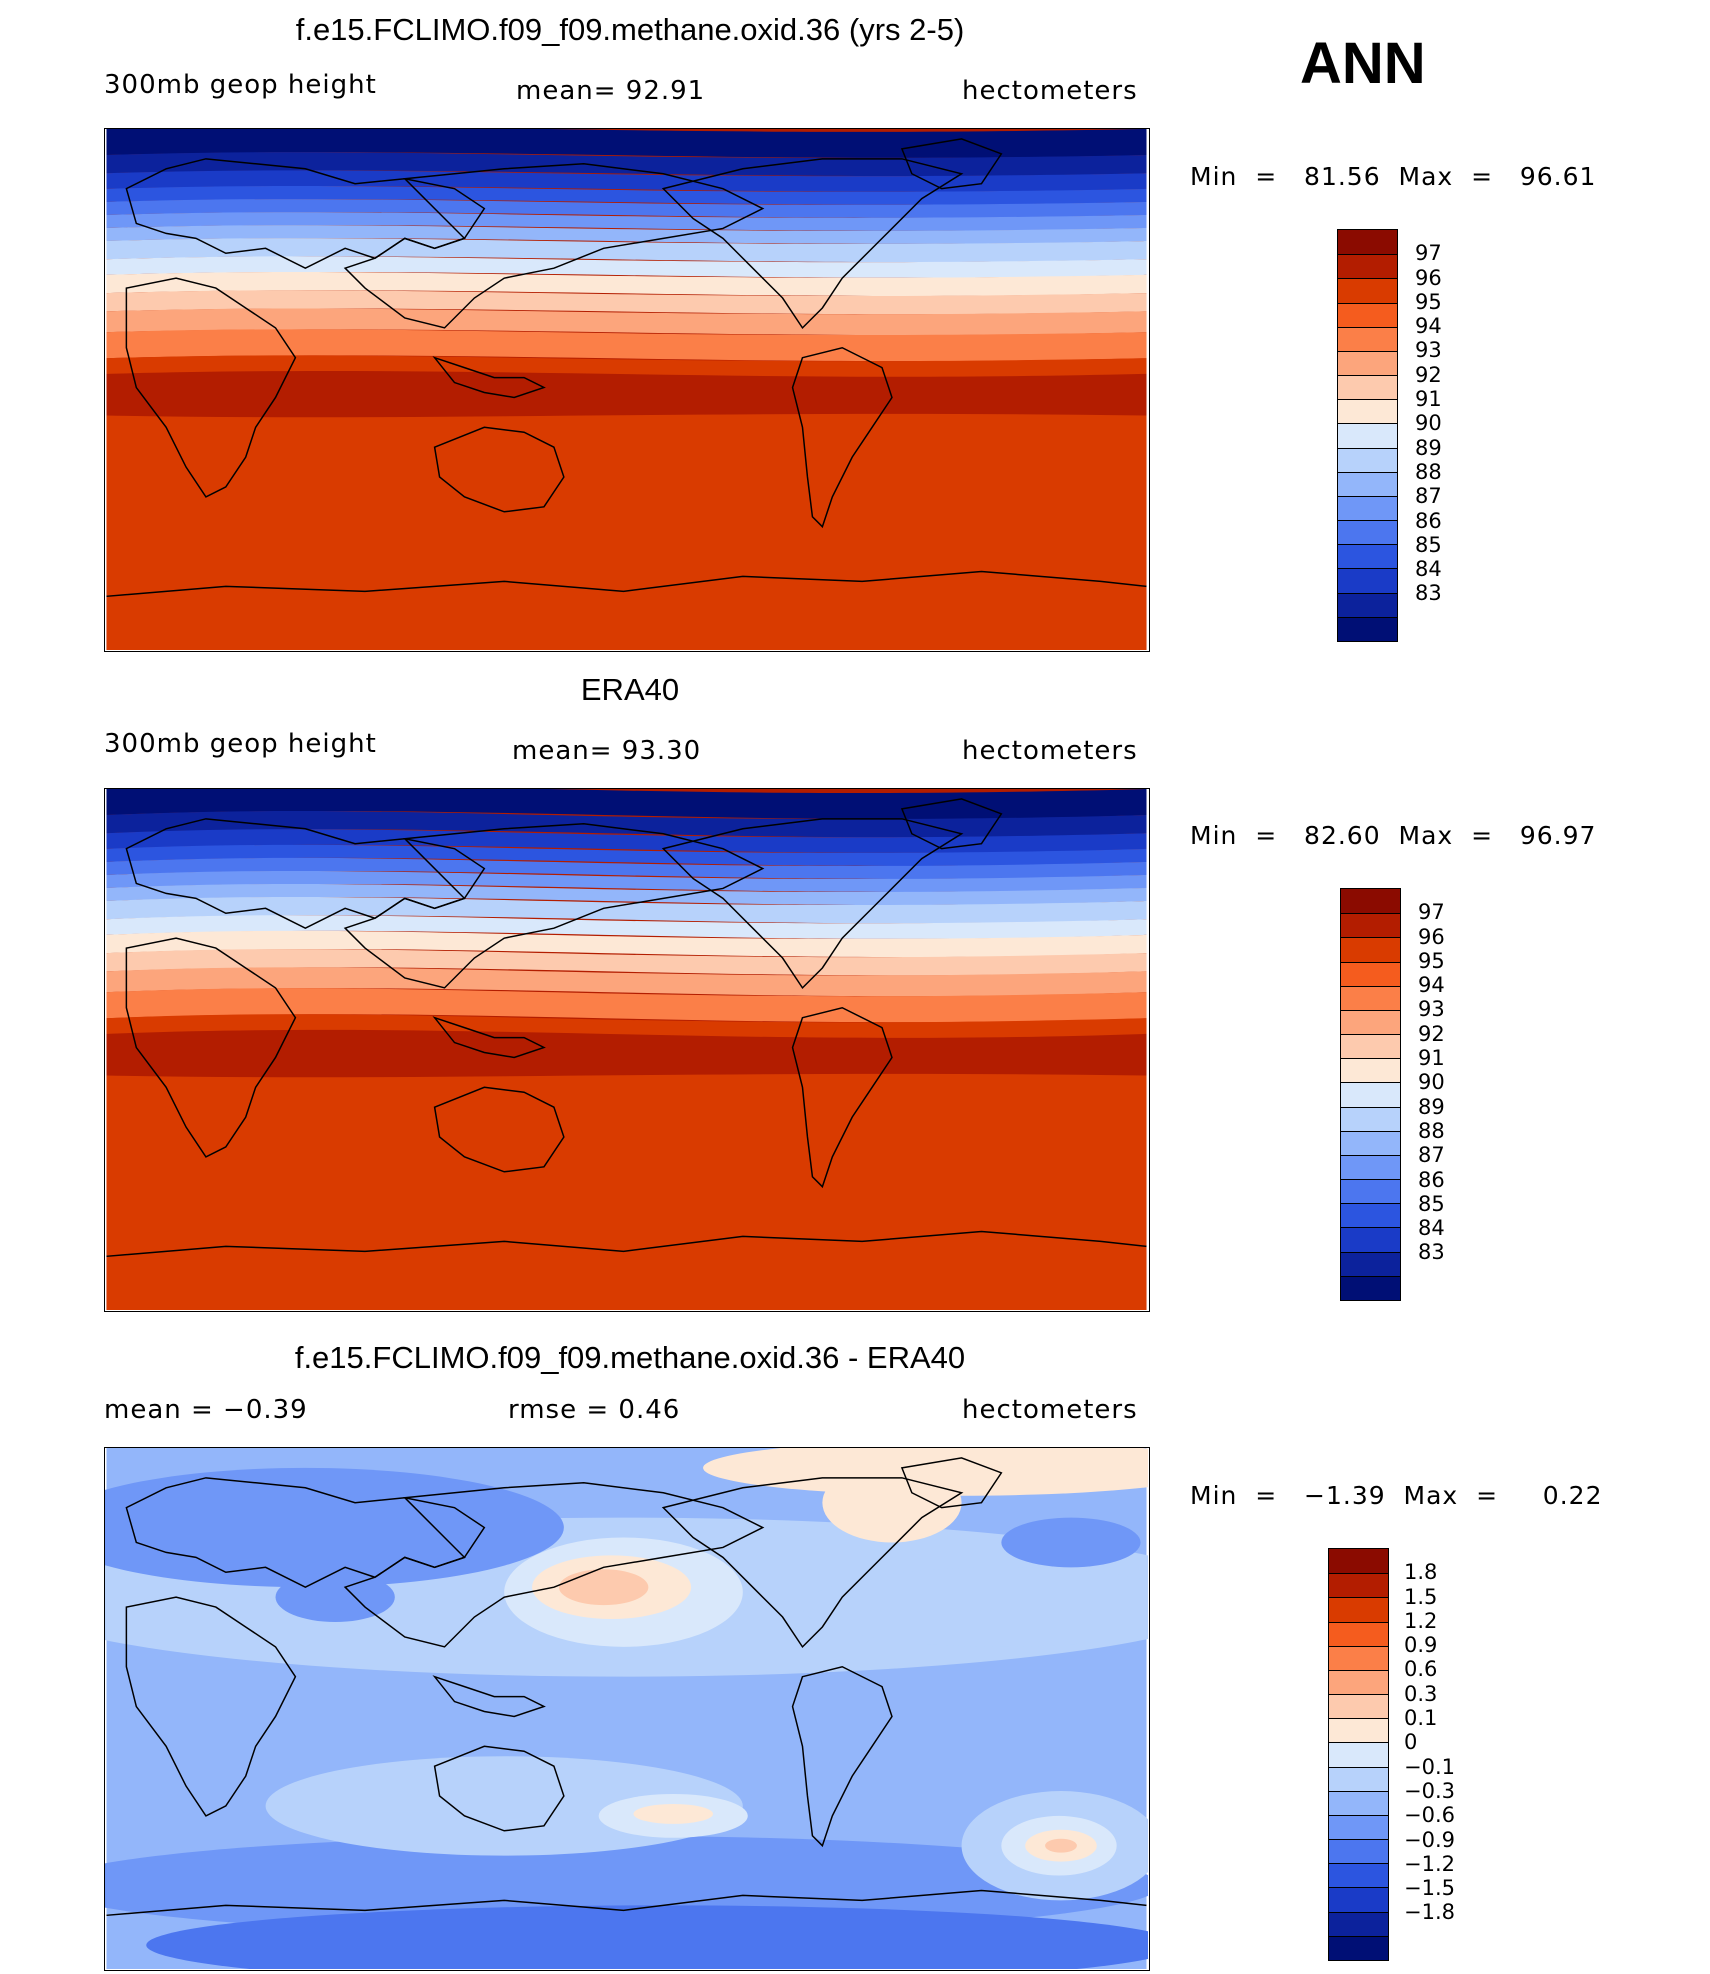  What do you see at coordinates (1429, 1912) in the screenshot?
I see `colorbar-tick-label: −1.8` at bounding box center [1429, 1912].